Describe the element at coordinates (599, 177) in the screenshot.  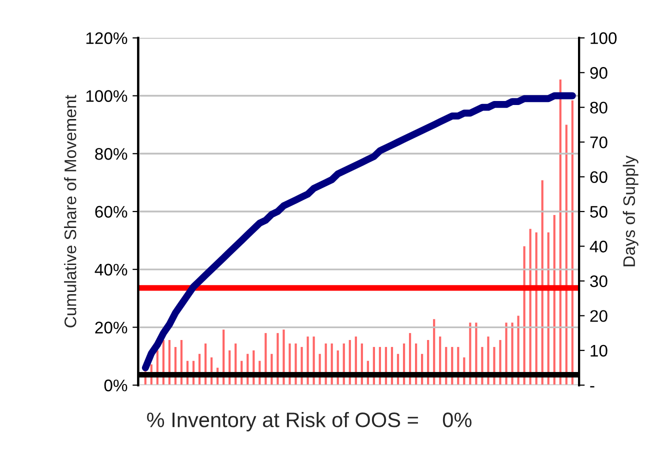
I see `y2-tick-label: 60` at that location.